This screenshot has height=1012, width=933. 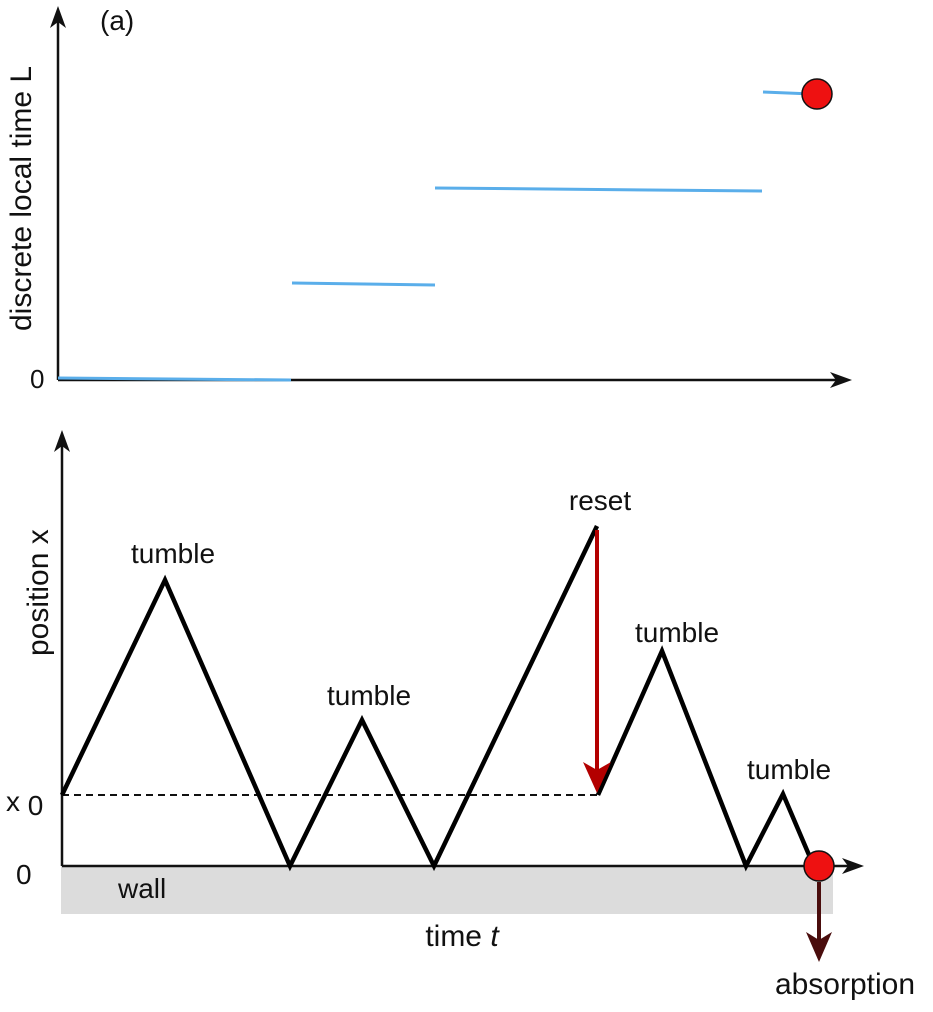 I want to click on bottom-zero-tick-label: 0, so click(x=24, y=874).